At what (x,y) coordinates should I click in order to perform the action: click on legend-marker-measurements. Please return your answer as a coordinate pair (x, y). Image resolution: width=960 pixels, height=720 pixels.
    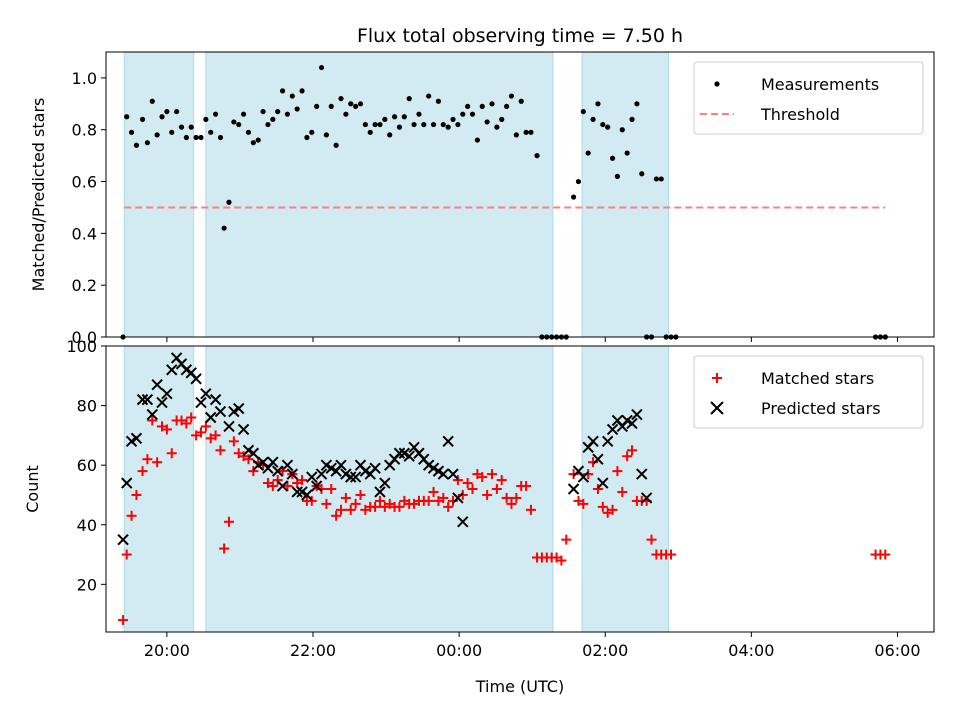
    Looking at the image, I should click on (717, 84).